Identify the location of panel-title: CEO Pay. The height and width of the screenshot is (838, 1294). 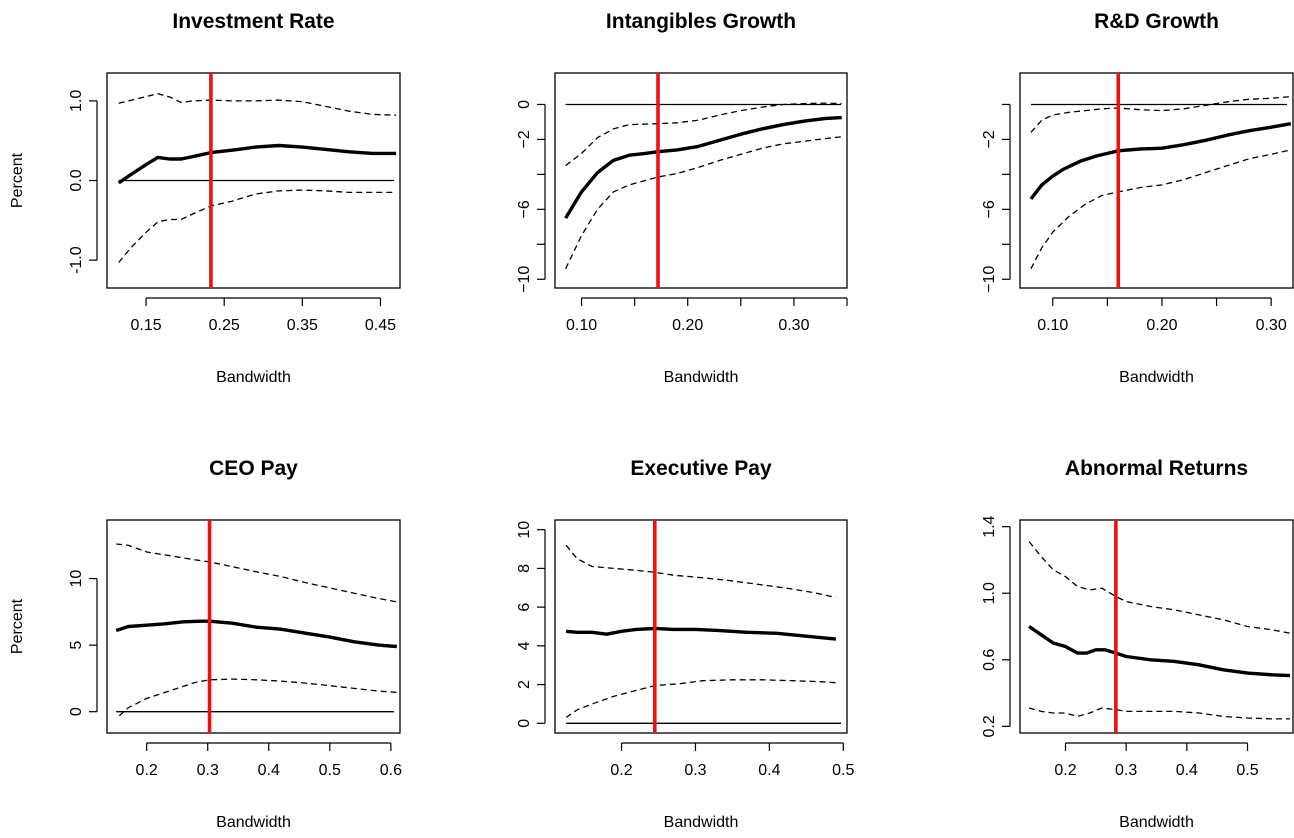
(253, 468).